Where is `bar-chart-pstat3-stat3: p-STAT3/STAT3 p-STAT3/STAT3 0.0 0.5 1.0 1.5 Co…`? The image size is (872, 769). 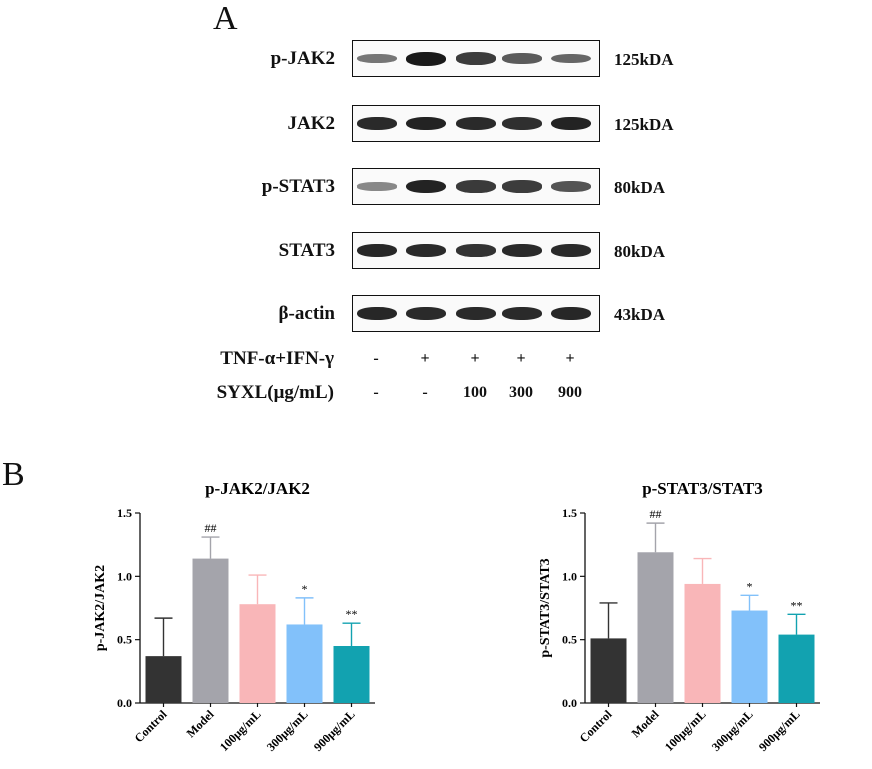 bar-chart-pstat3-stat3: p-STAT3/STAT3 p-STAT3/STAT3 0.0 0.5 1.0 1.5 Co… is located at coordinates (679, 616).